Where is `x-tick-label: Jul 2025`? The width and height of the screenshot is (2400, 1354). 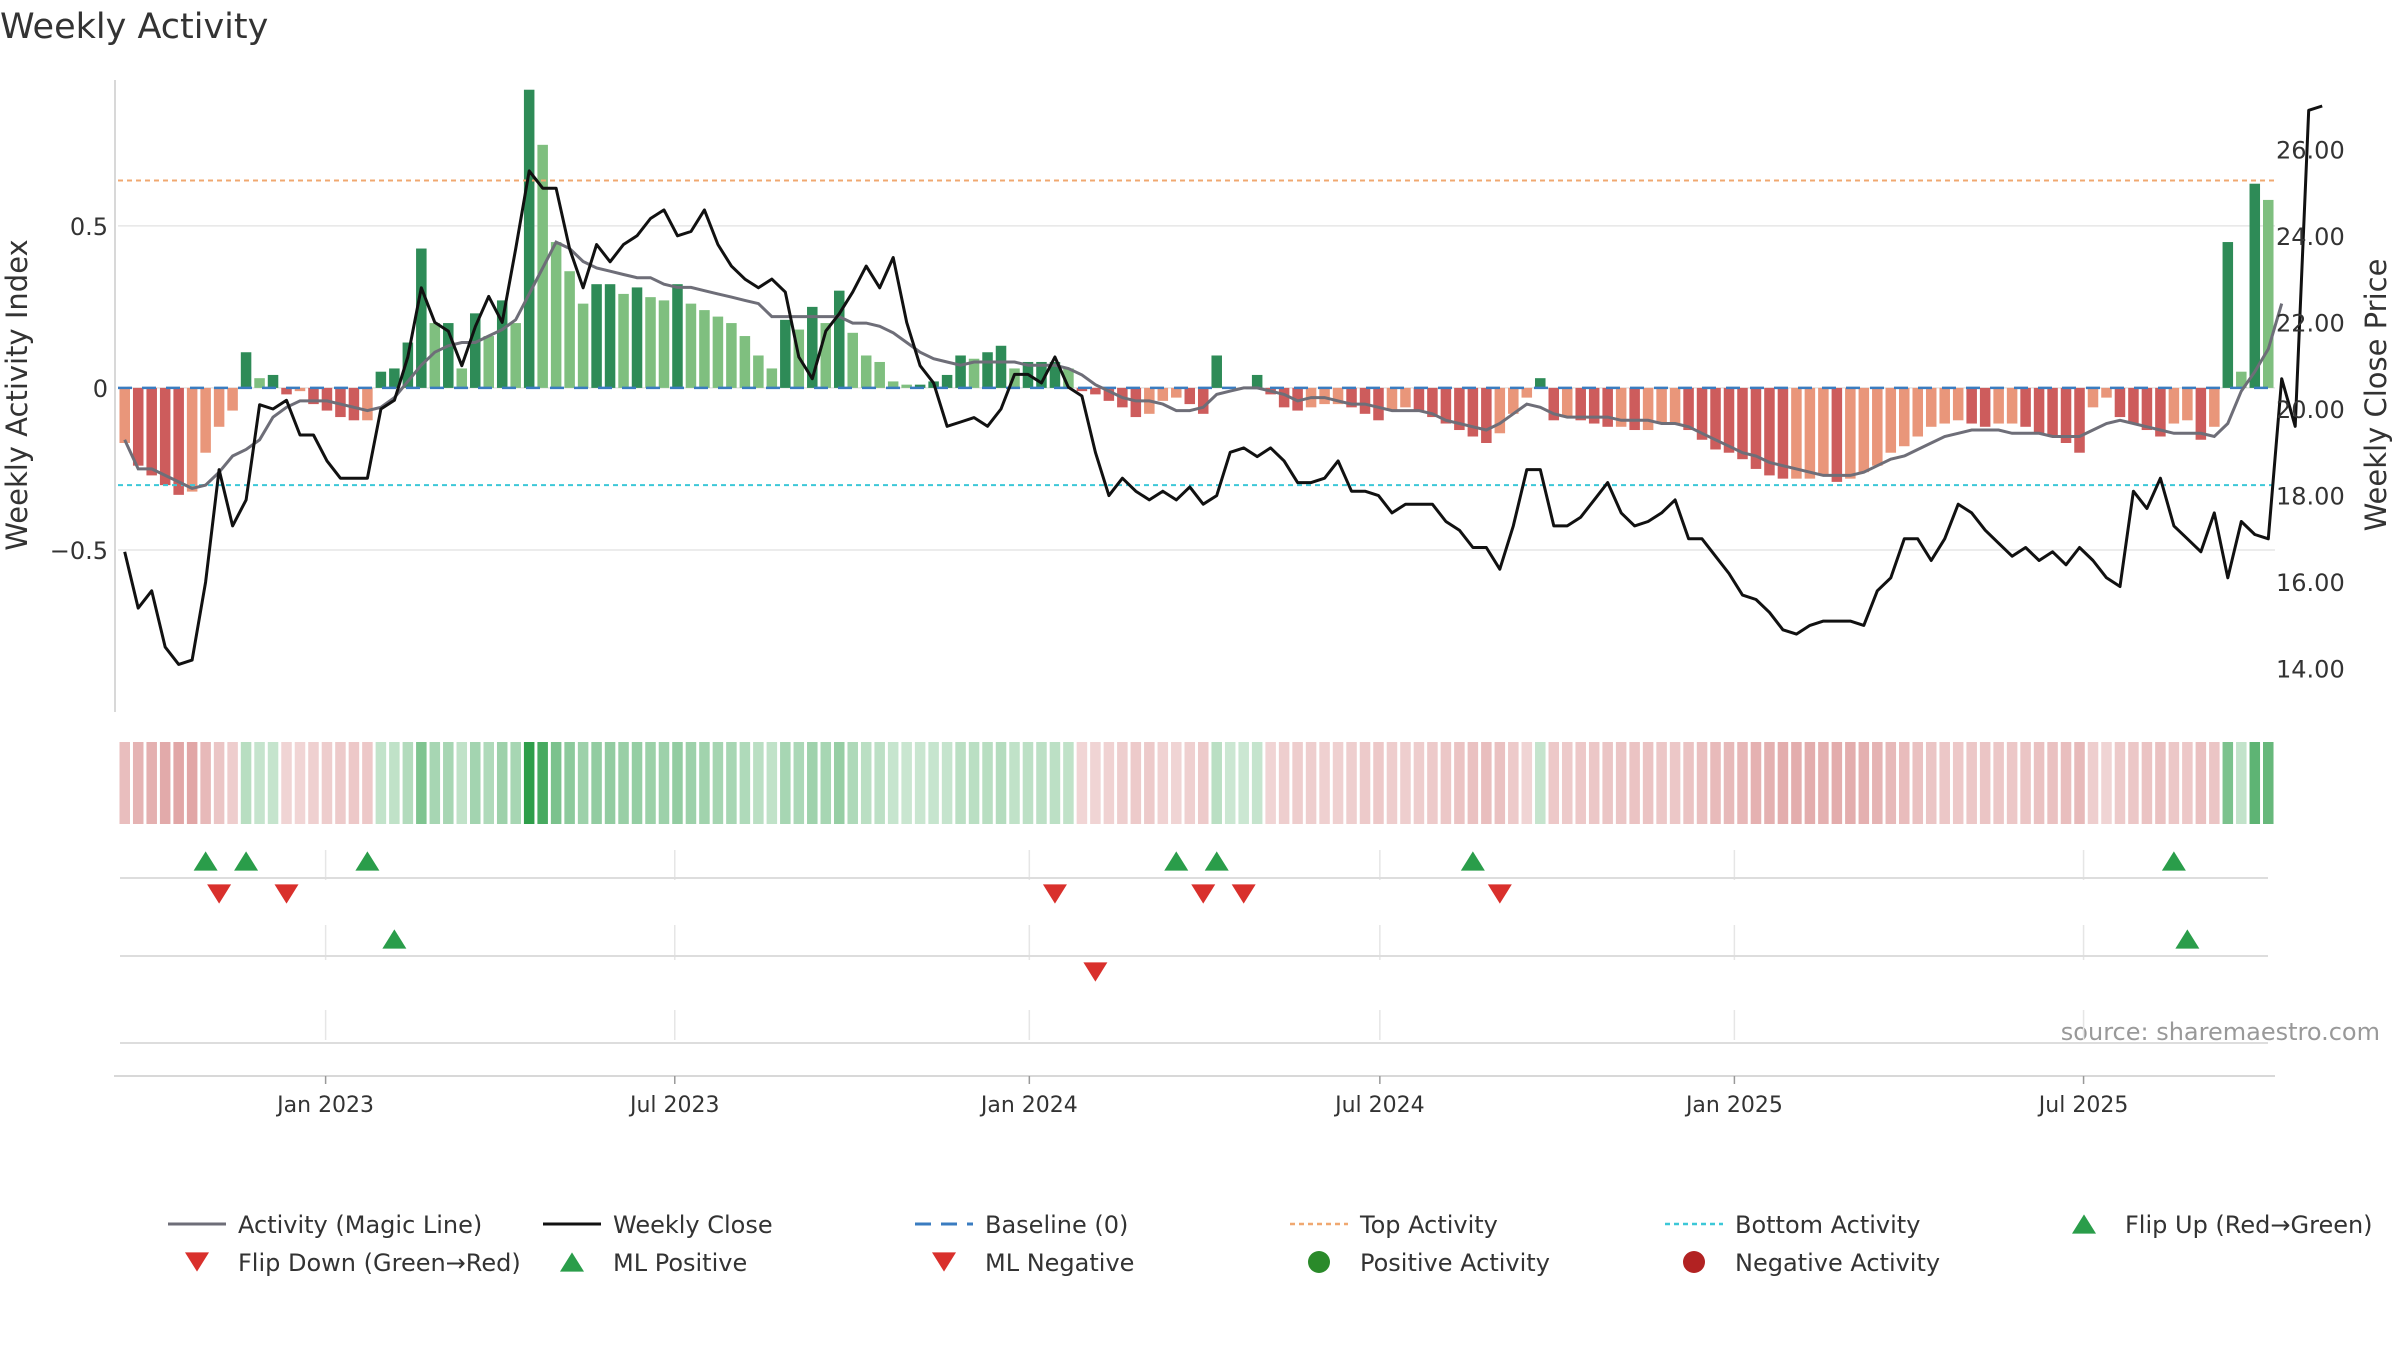 x-tick-label: Jul 2025 is located at coordinates (2083, 1105).